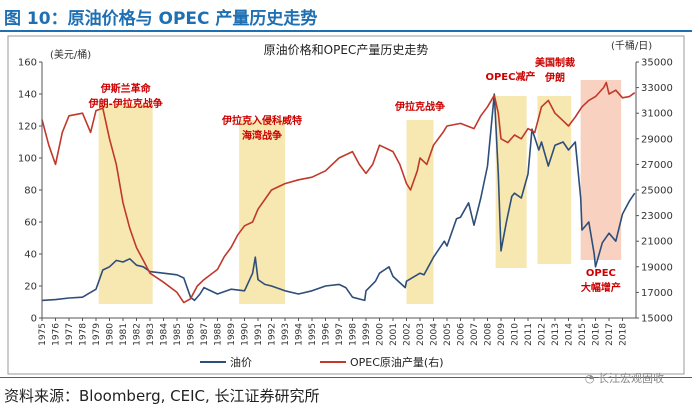 The width and height of the screenshot is (692, 410). Describe the element at coordinates (421, 334) in the screenshot. I see `x-tick-label: 2003` at that location.